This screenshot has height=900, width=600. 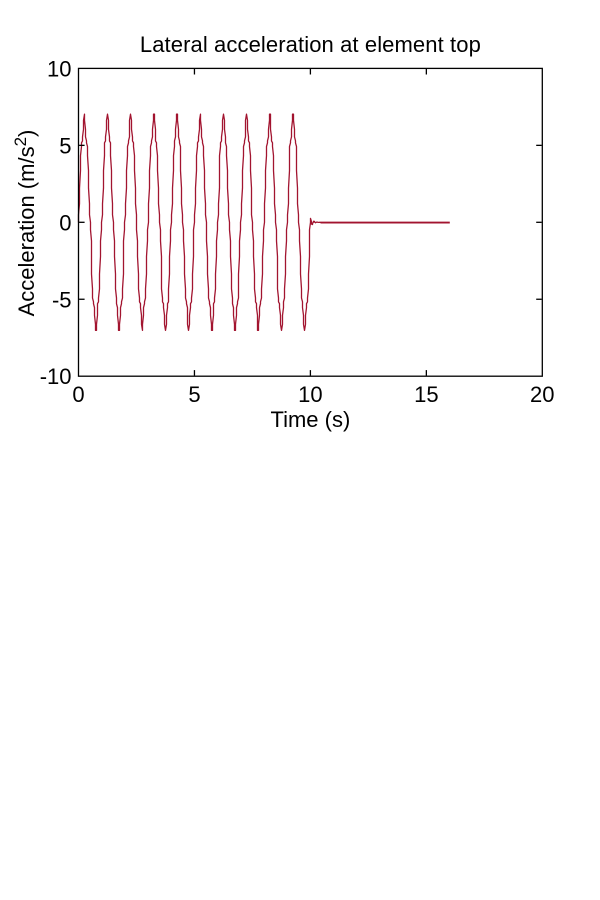 I want to click on svg-text: -10, so click(x=56, y=376).